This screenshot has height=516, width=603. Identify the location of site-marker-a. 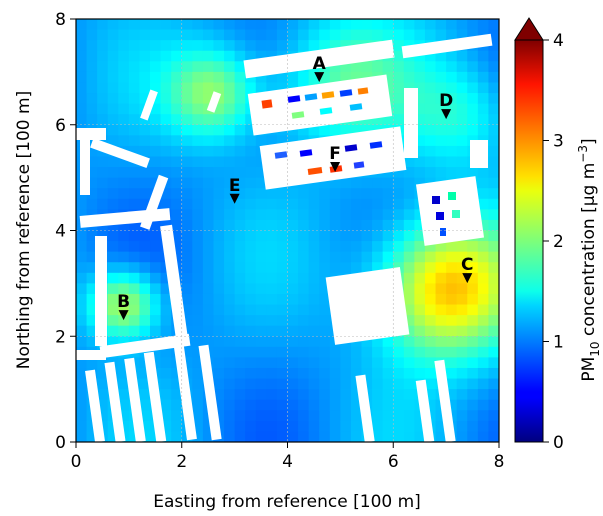
(319, 77).